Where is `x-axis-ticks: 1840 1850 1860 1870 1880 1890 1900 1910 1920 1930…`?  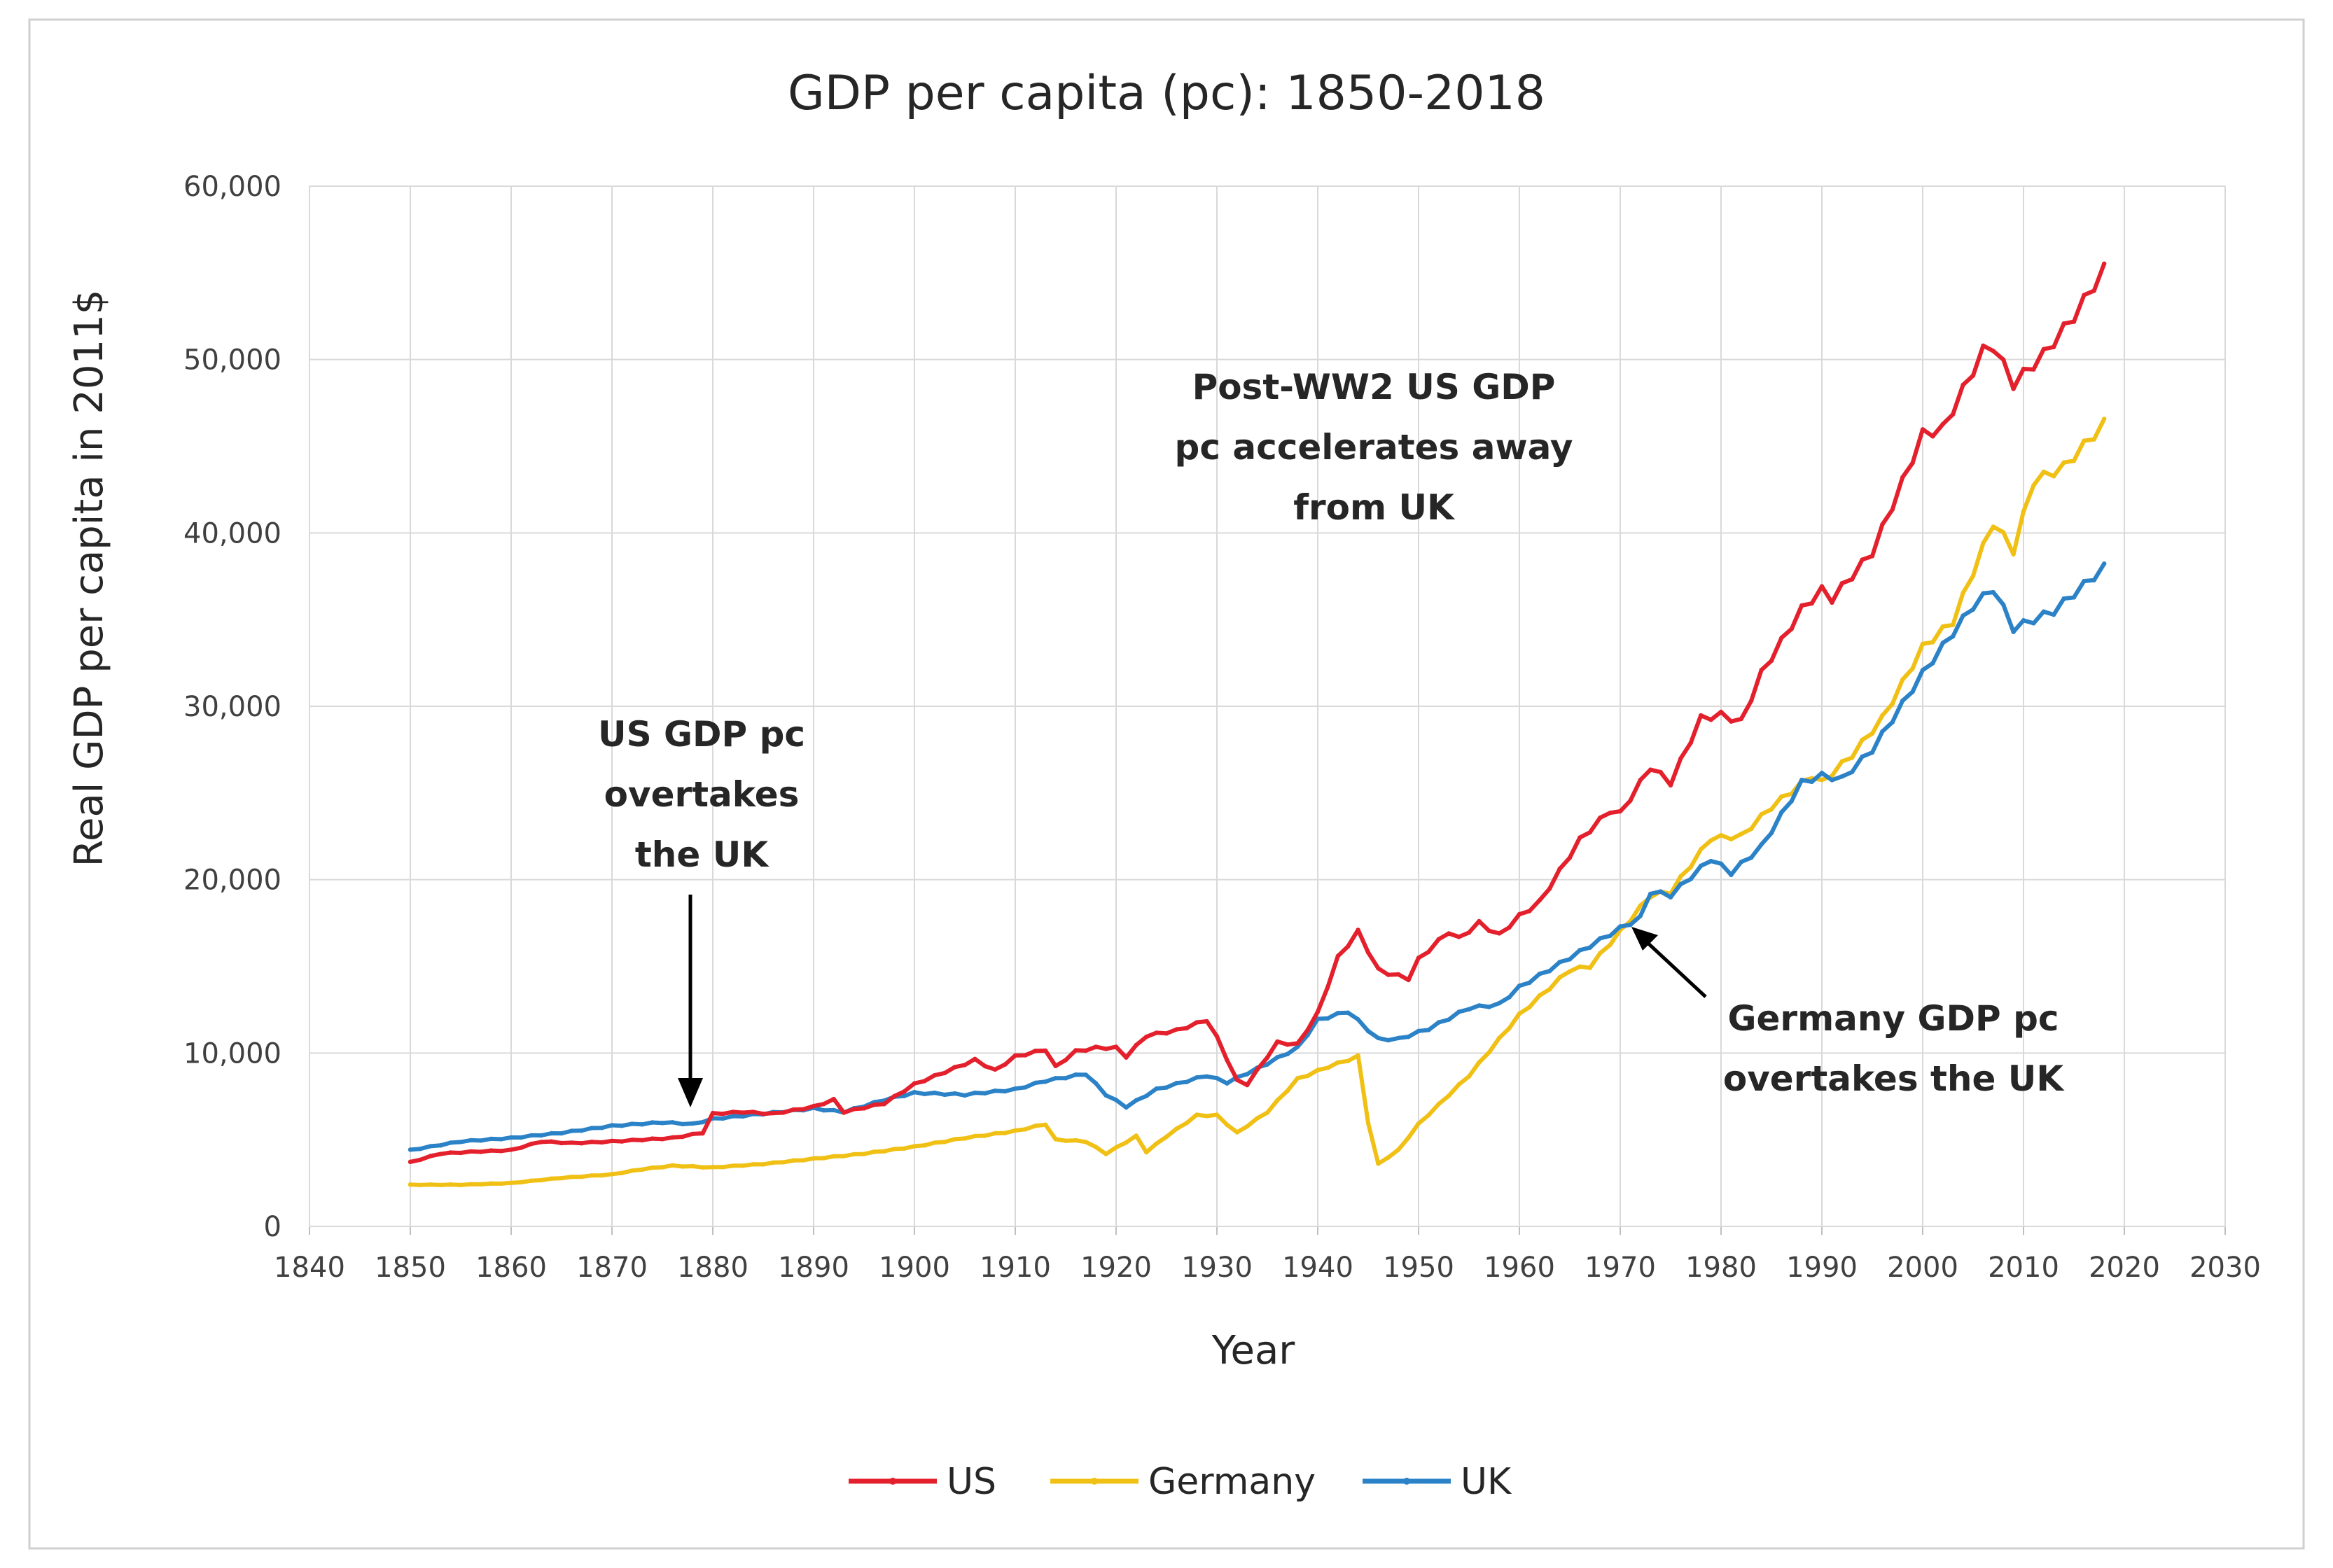
x-axis-ticks: 1840 1850 1860 1870 1880 1890 1900 1910 1920 1930… is located at coordinates (1267, 1268).